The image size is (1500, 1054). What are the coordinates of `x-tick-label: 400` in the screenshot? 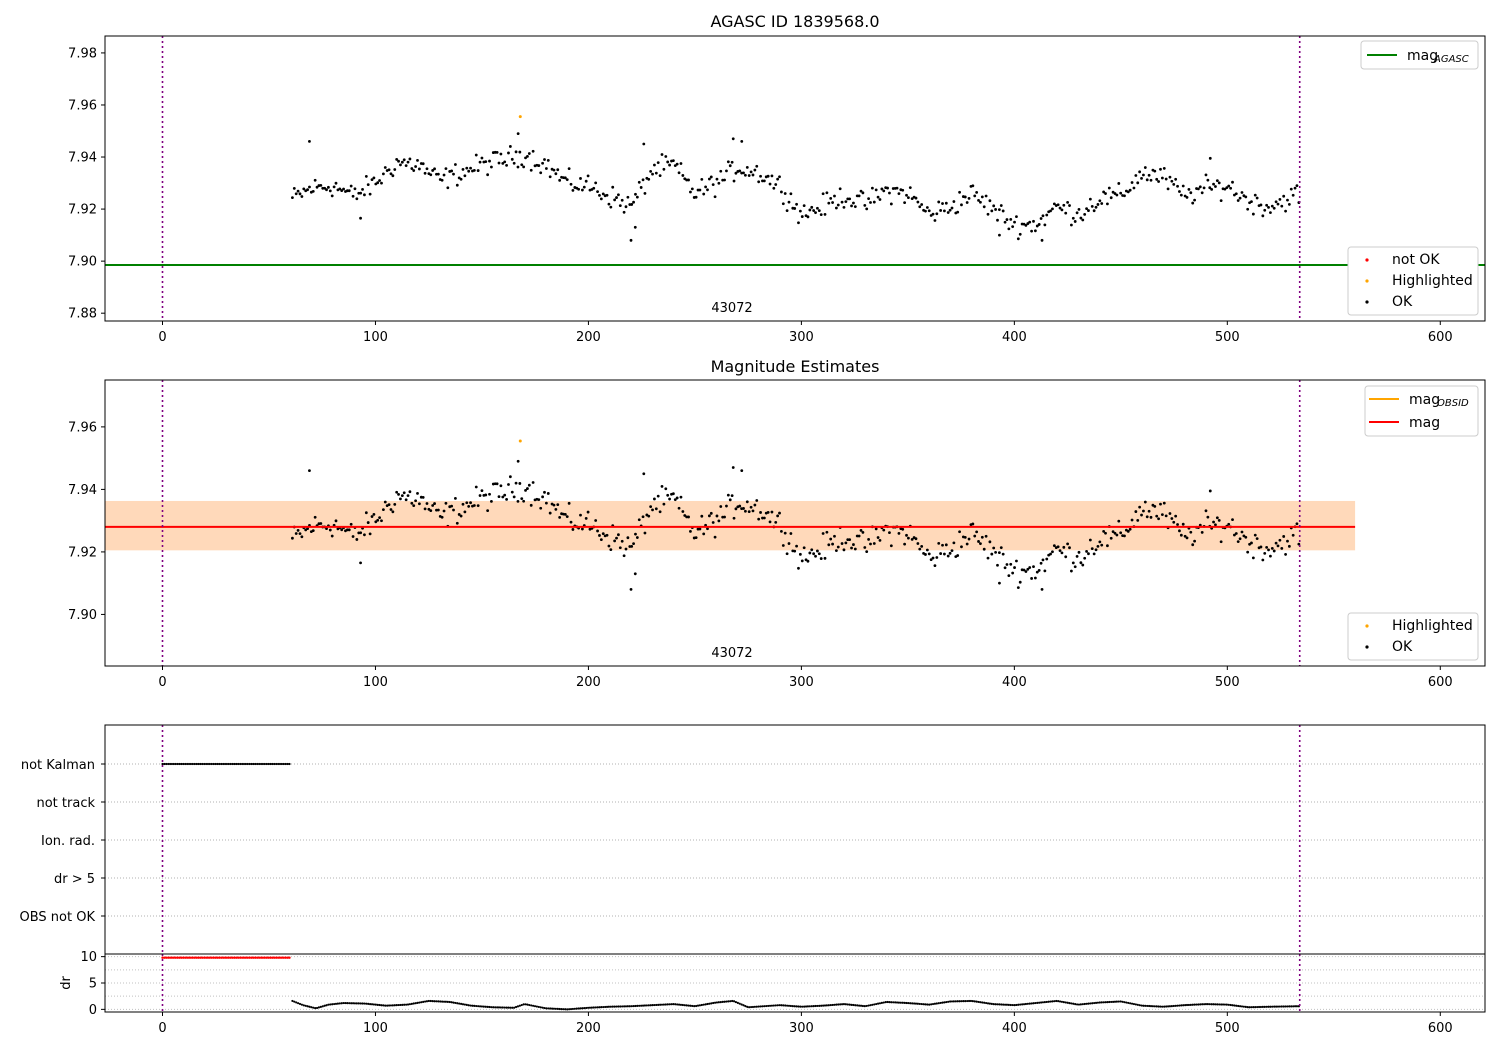 It's located at (1014, 682).